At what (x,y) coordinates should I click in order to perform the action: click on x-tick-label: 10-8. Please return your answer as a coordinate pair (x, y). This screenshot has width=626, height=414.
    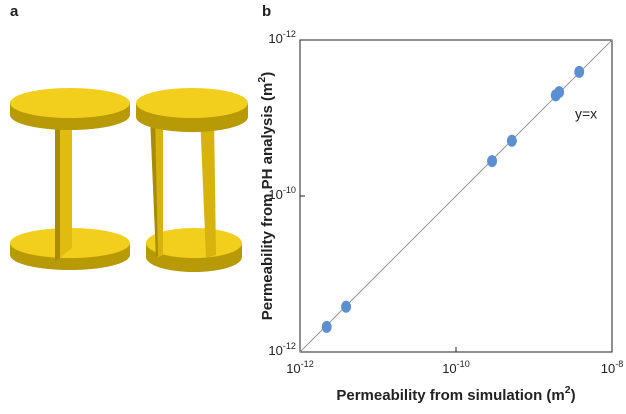
    Looking at the image, I should click on (612, 367).